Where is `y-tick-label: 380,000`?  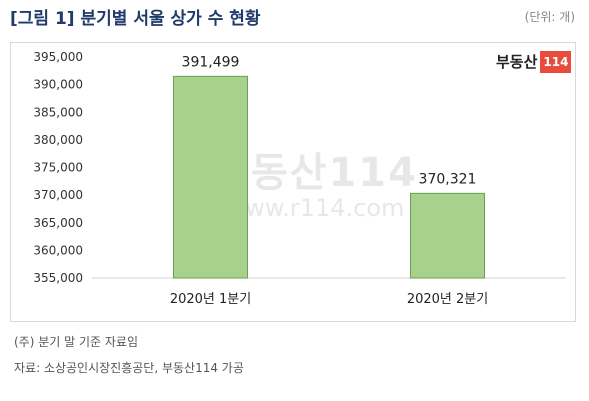 y-tick-label: 380,000 is located at coordinates (58, 140).